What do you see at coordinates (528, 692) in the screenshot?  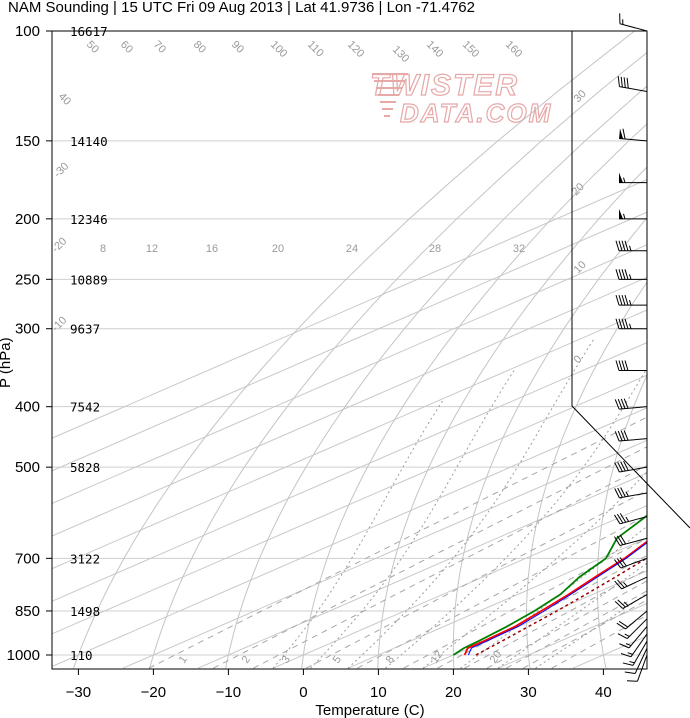 I see `x-tick-label: 30` at bounding box center [528, 692].